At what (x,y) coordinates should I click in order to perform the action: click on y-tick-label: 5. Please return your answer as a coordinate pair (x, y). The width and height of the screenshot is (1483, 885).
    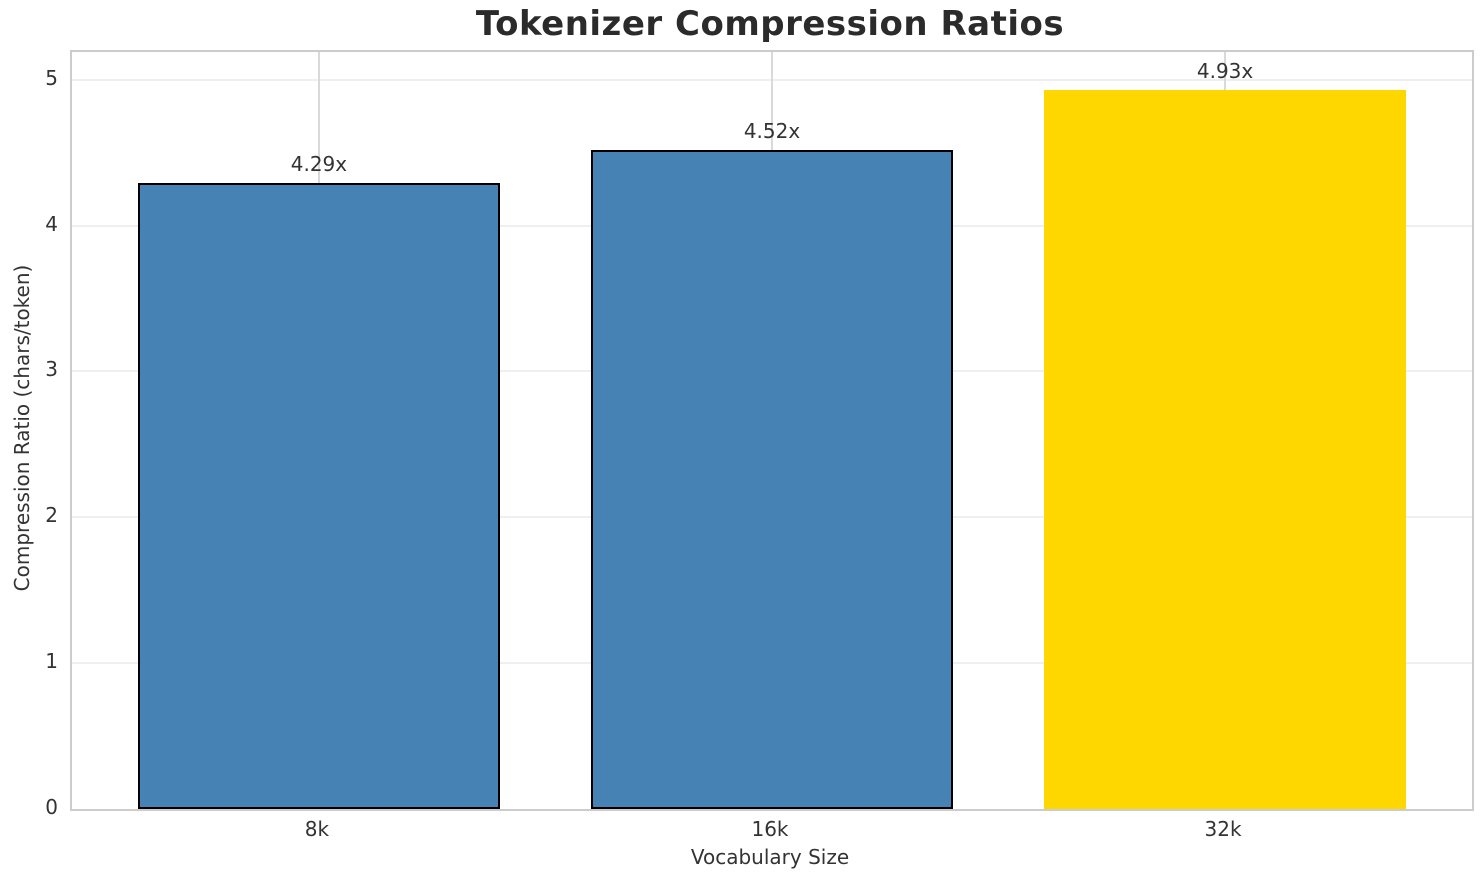
    Looking at the image, I should click on (51, 77).